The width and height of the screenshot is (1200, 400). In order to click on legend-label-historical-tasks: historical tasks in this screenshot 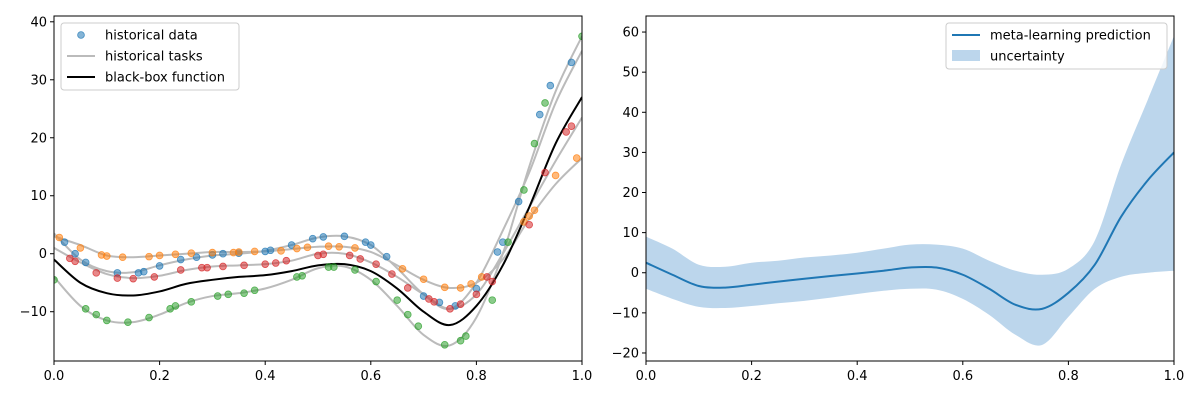, I will do `click(154, 57)`.